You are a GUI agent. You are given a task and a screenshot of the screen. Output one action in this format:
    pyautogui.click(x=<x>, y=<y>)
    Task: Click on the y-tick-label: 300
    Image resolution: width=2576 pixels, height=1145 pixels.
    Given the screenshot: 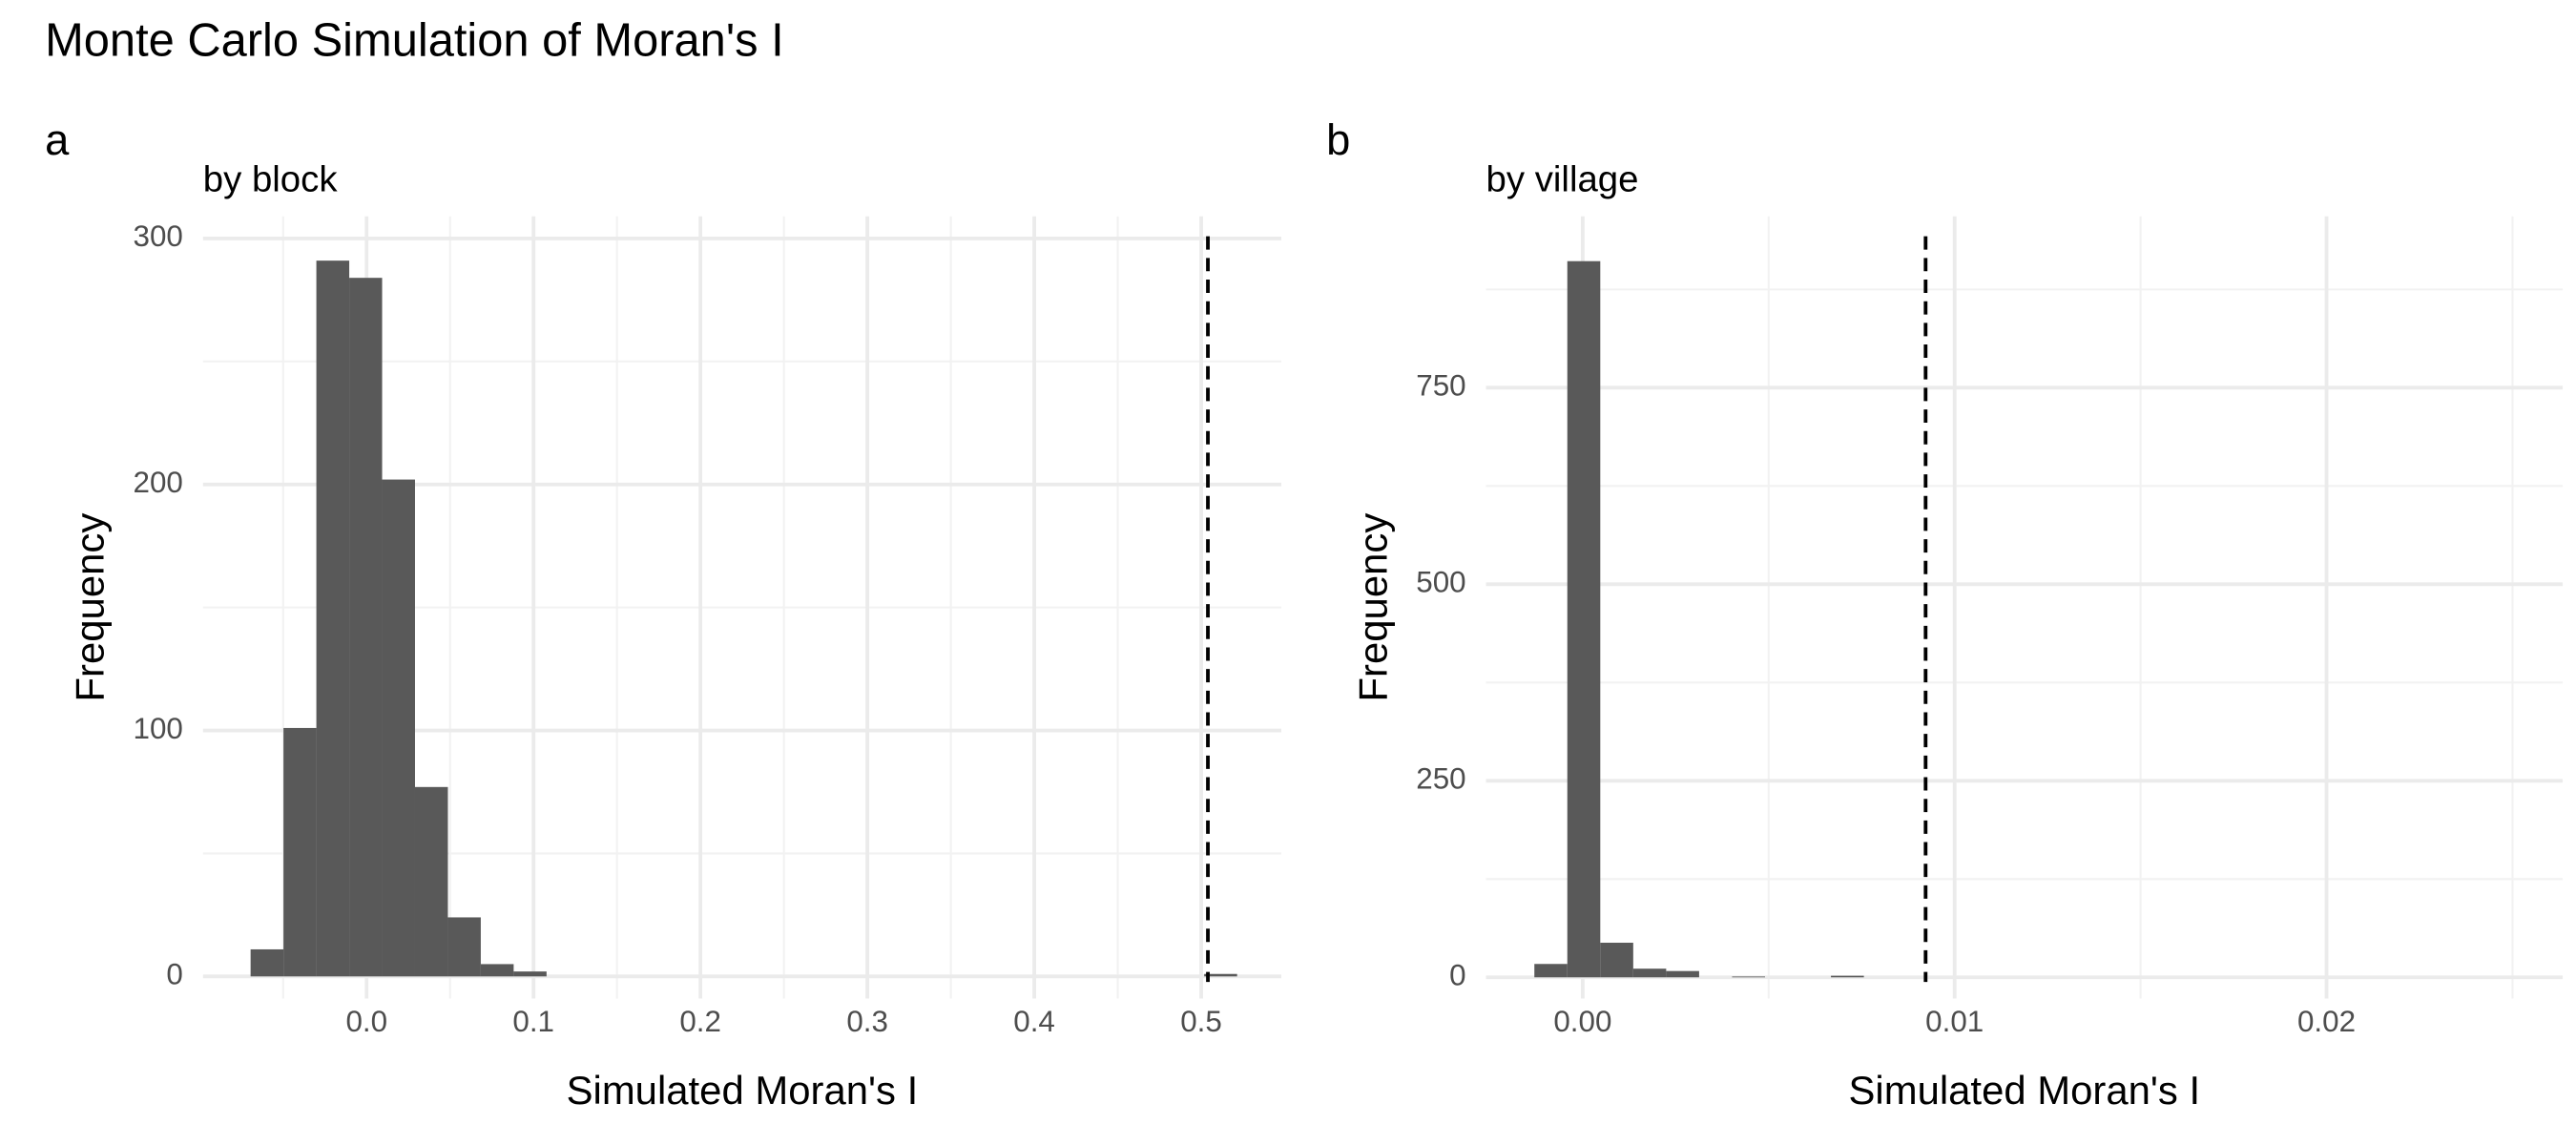 What is the action you would take?
    pyautogui.click(x=158, y=236)
    